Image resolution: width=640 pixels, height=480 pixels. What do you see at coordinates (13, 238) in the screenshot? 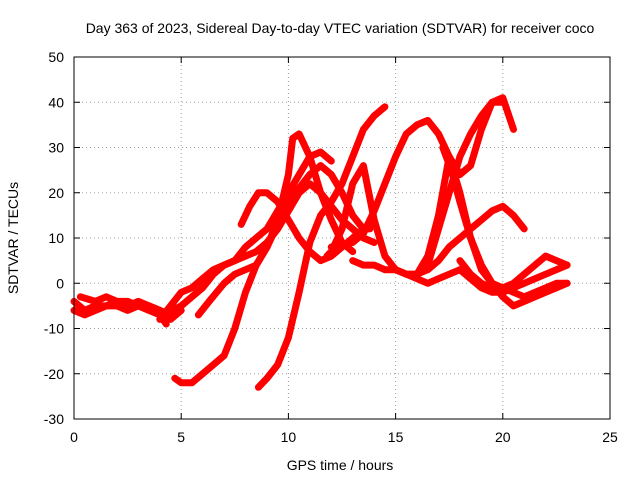
I see `y-axis-label: SDTVAR / TECUs` at bounding box center [13, 238].